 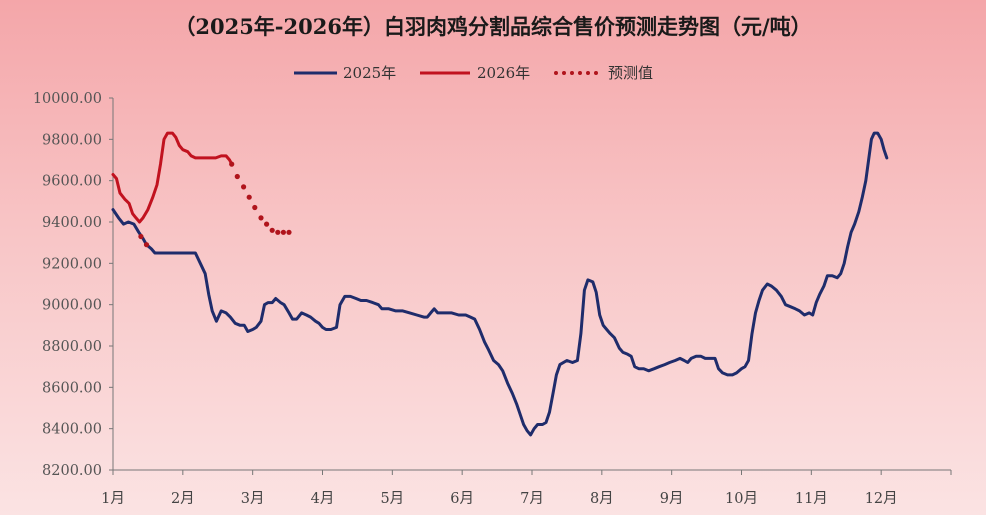 What do you see at coordinates (369, 73) in the screenshot?
I see `legend-label-2025: 2025年` at bounding box center [369, 73].